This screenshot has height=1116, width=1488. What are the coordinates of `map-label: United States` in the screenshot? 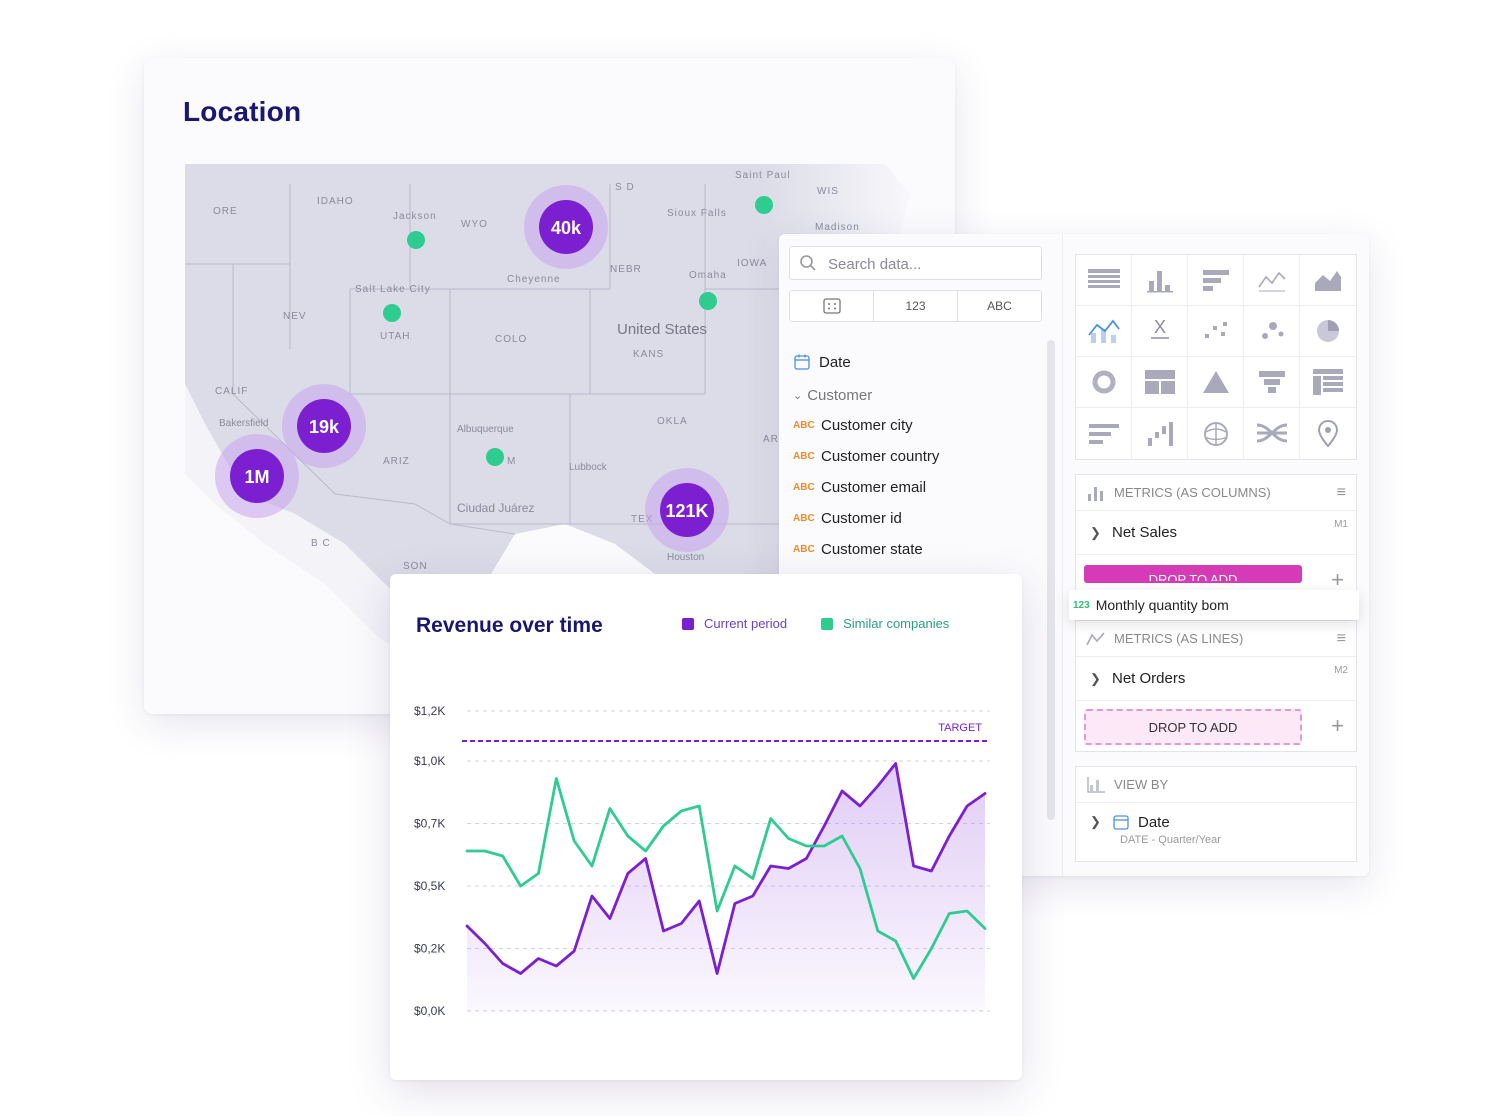 It's located at (662, 329).